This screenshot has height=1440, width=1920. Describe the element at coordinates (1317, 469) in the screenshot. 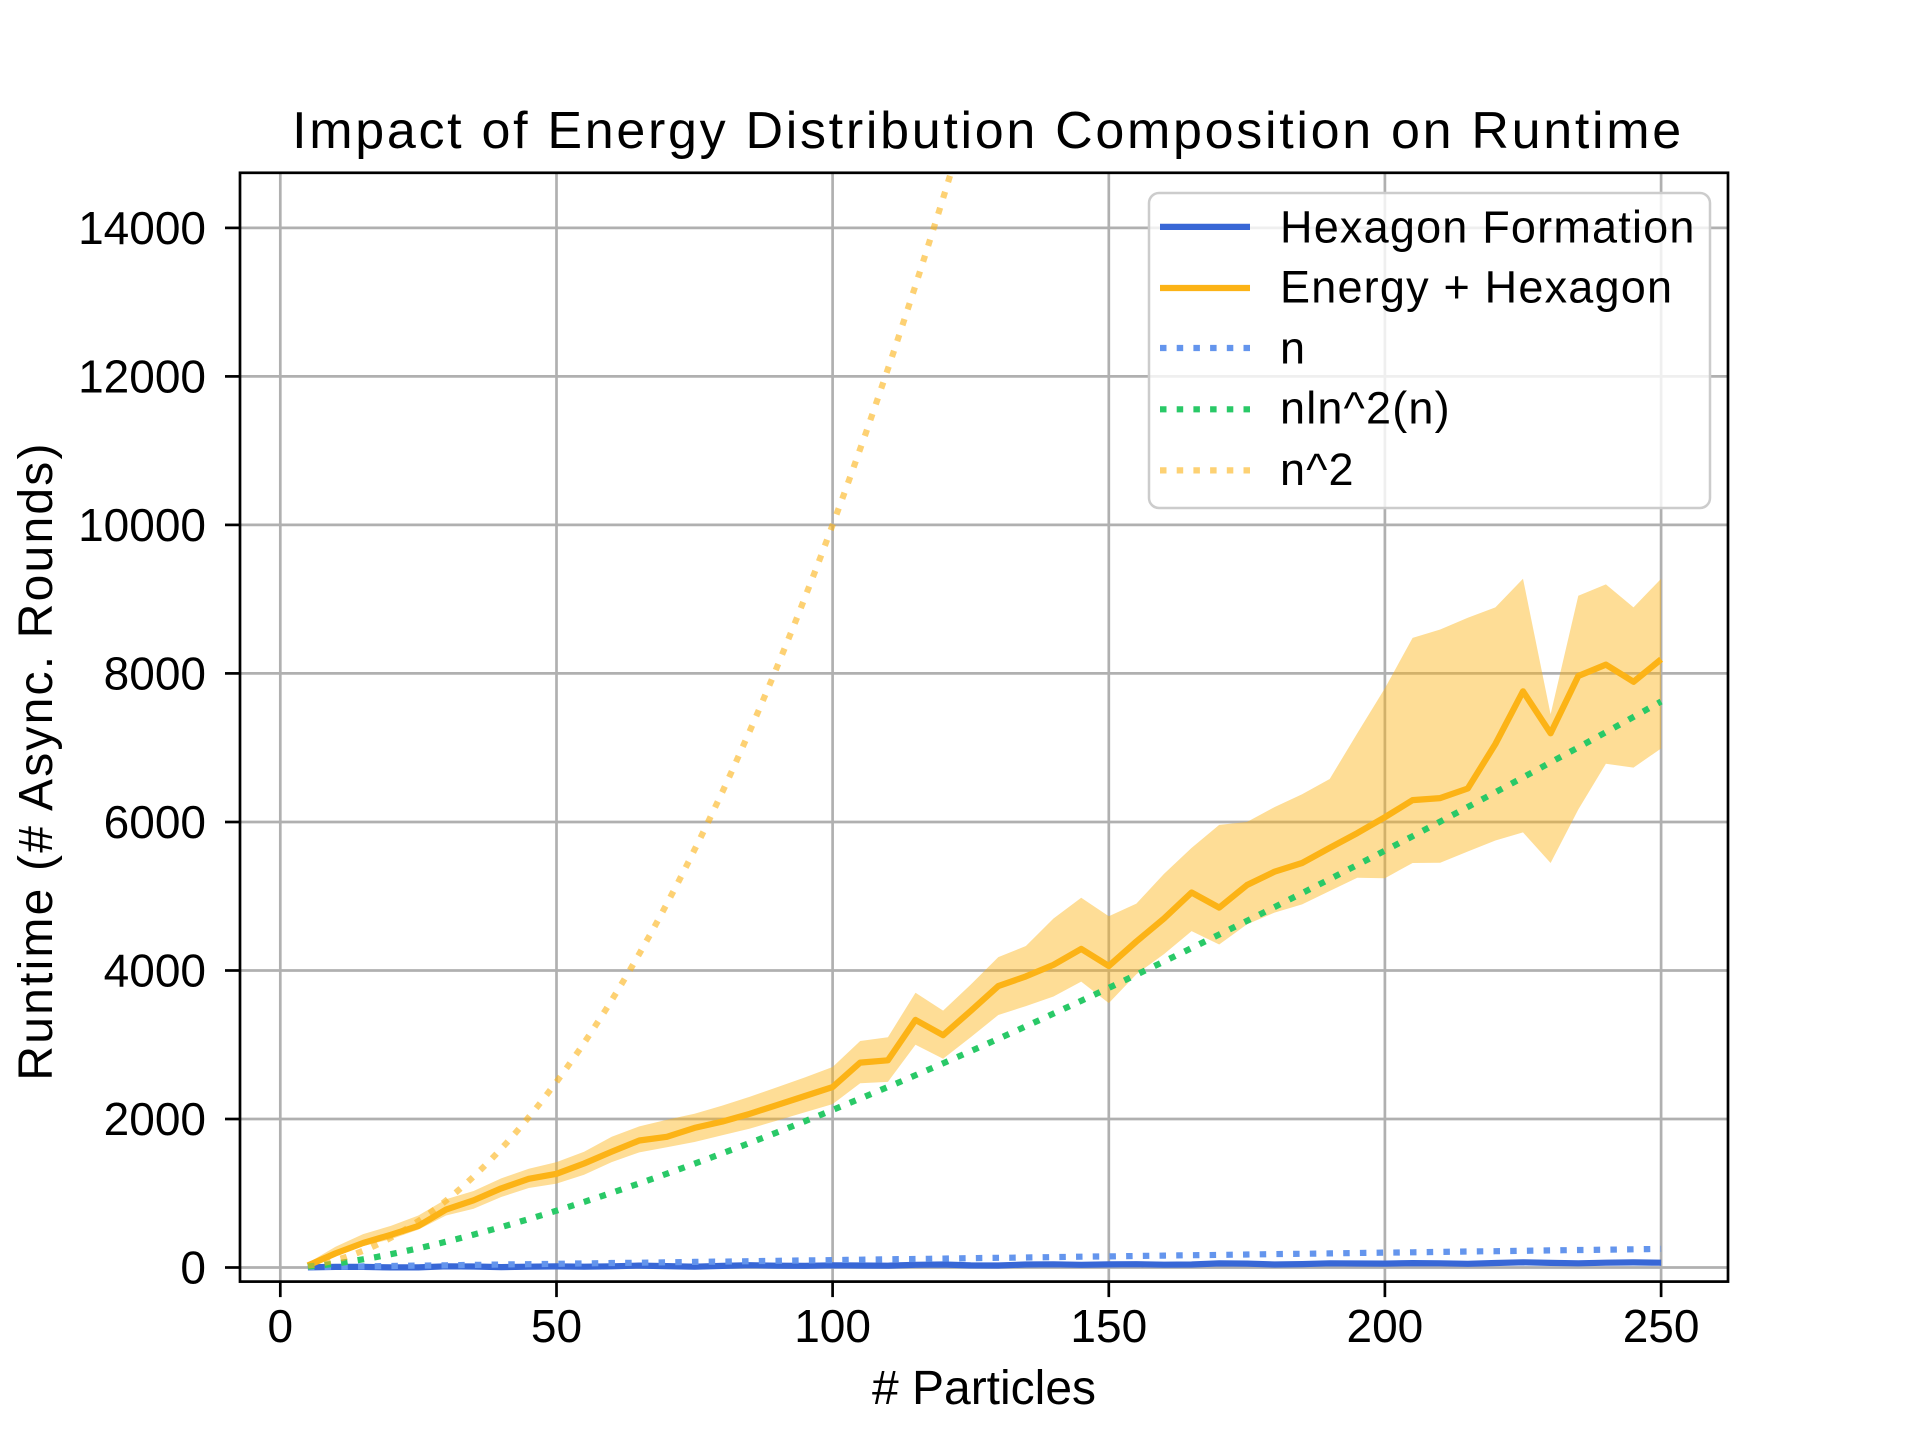

I see `svg-text: n^2` at that location.